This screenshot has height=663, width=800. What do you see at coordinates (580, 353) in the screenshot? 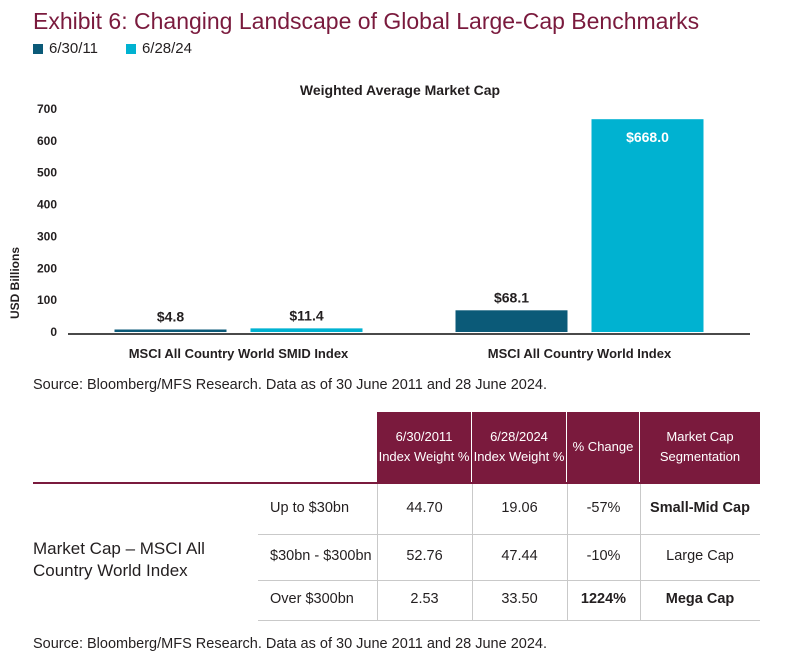
I see `x-category-label: MSCI All Country World Index` at bounding box center [580, 353].